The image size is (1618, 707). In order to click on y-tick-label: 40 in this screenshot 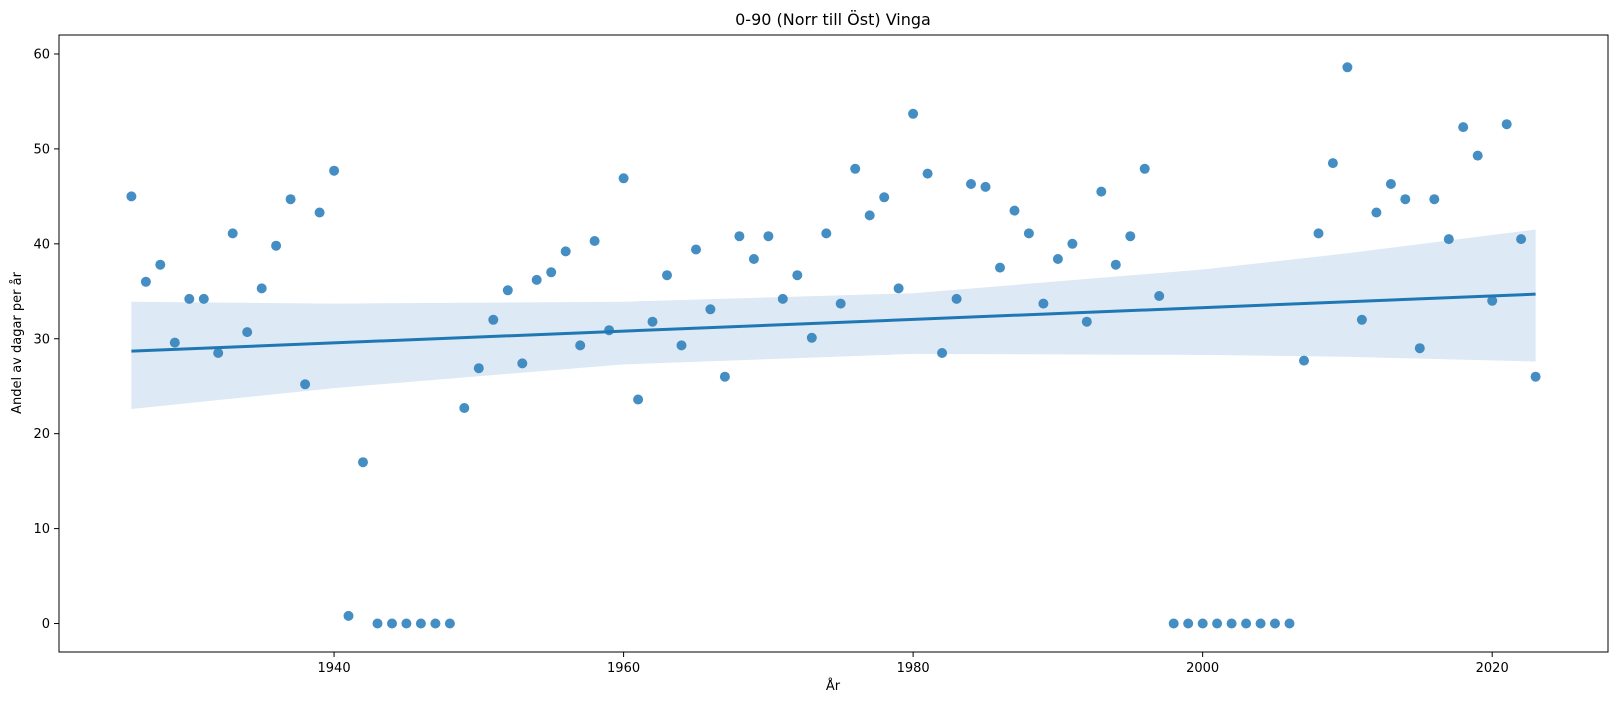, I will do `click(41, 244)`.